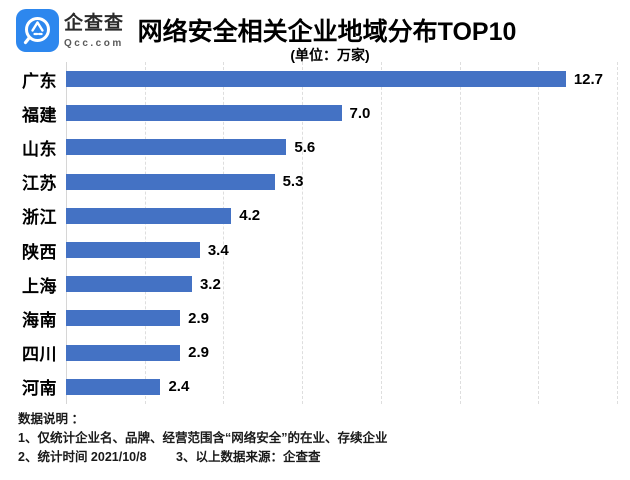 The height and width of the screenshot is (480, 630). What do you see at coordinates (39, 218) in the screenshot?
I see `category-label: 浙江` at bounding box center [39, 218].